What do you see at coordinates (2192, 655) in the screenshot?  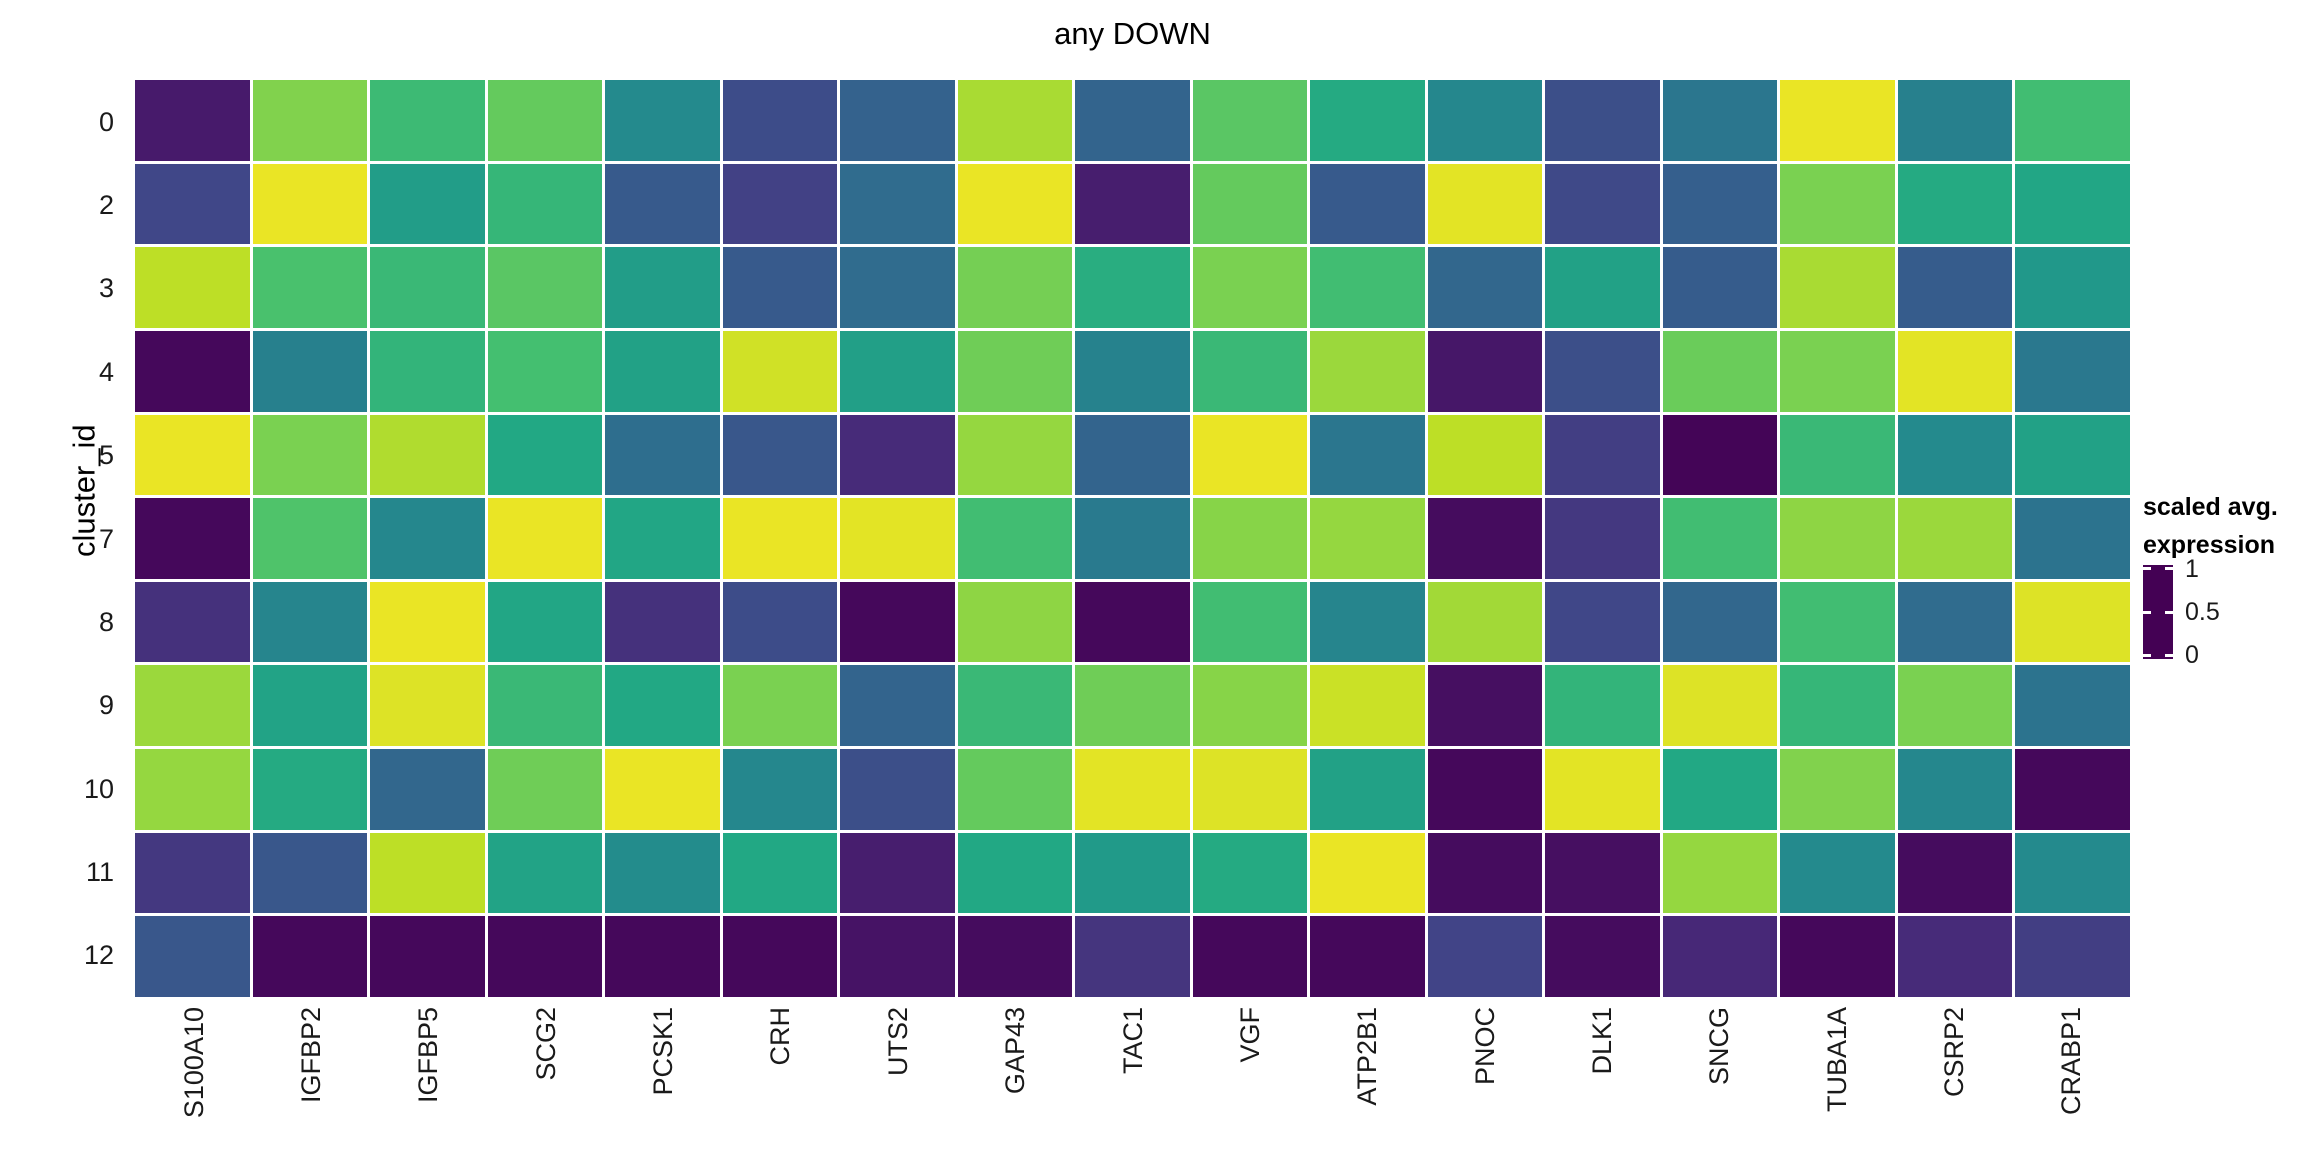 I see `legend-tick-label: 0` at bounding box center [2192, 655].